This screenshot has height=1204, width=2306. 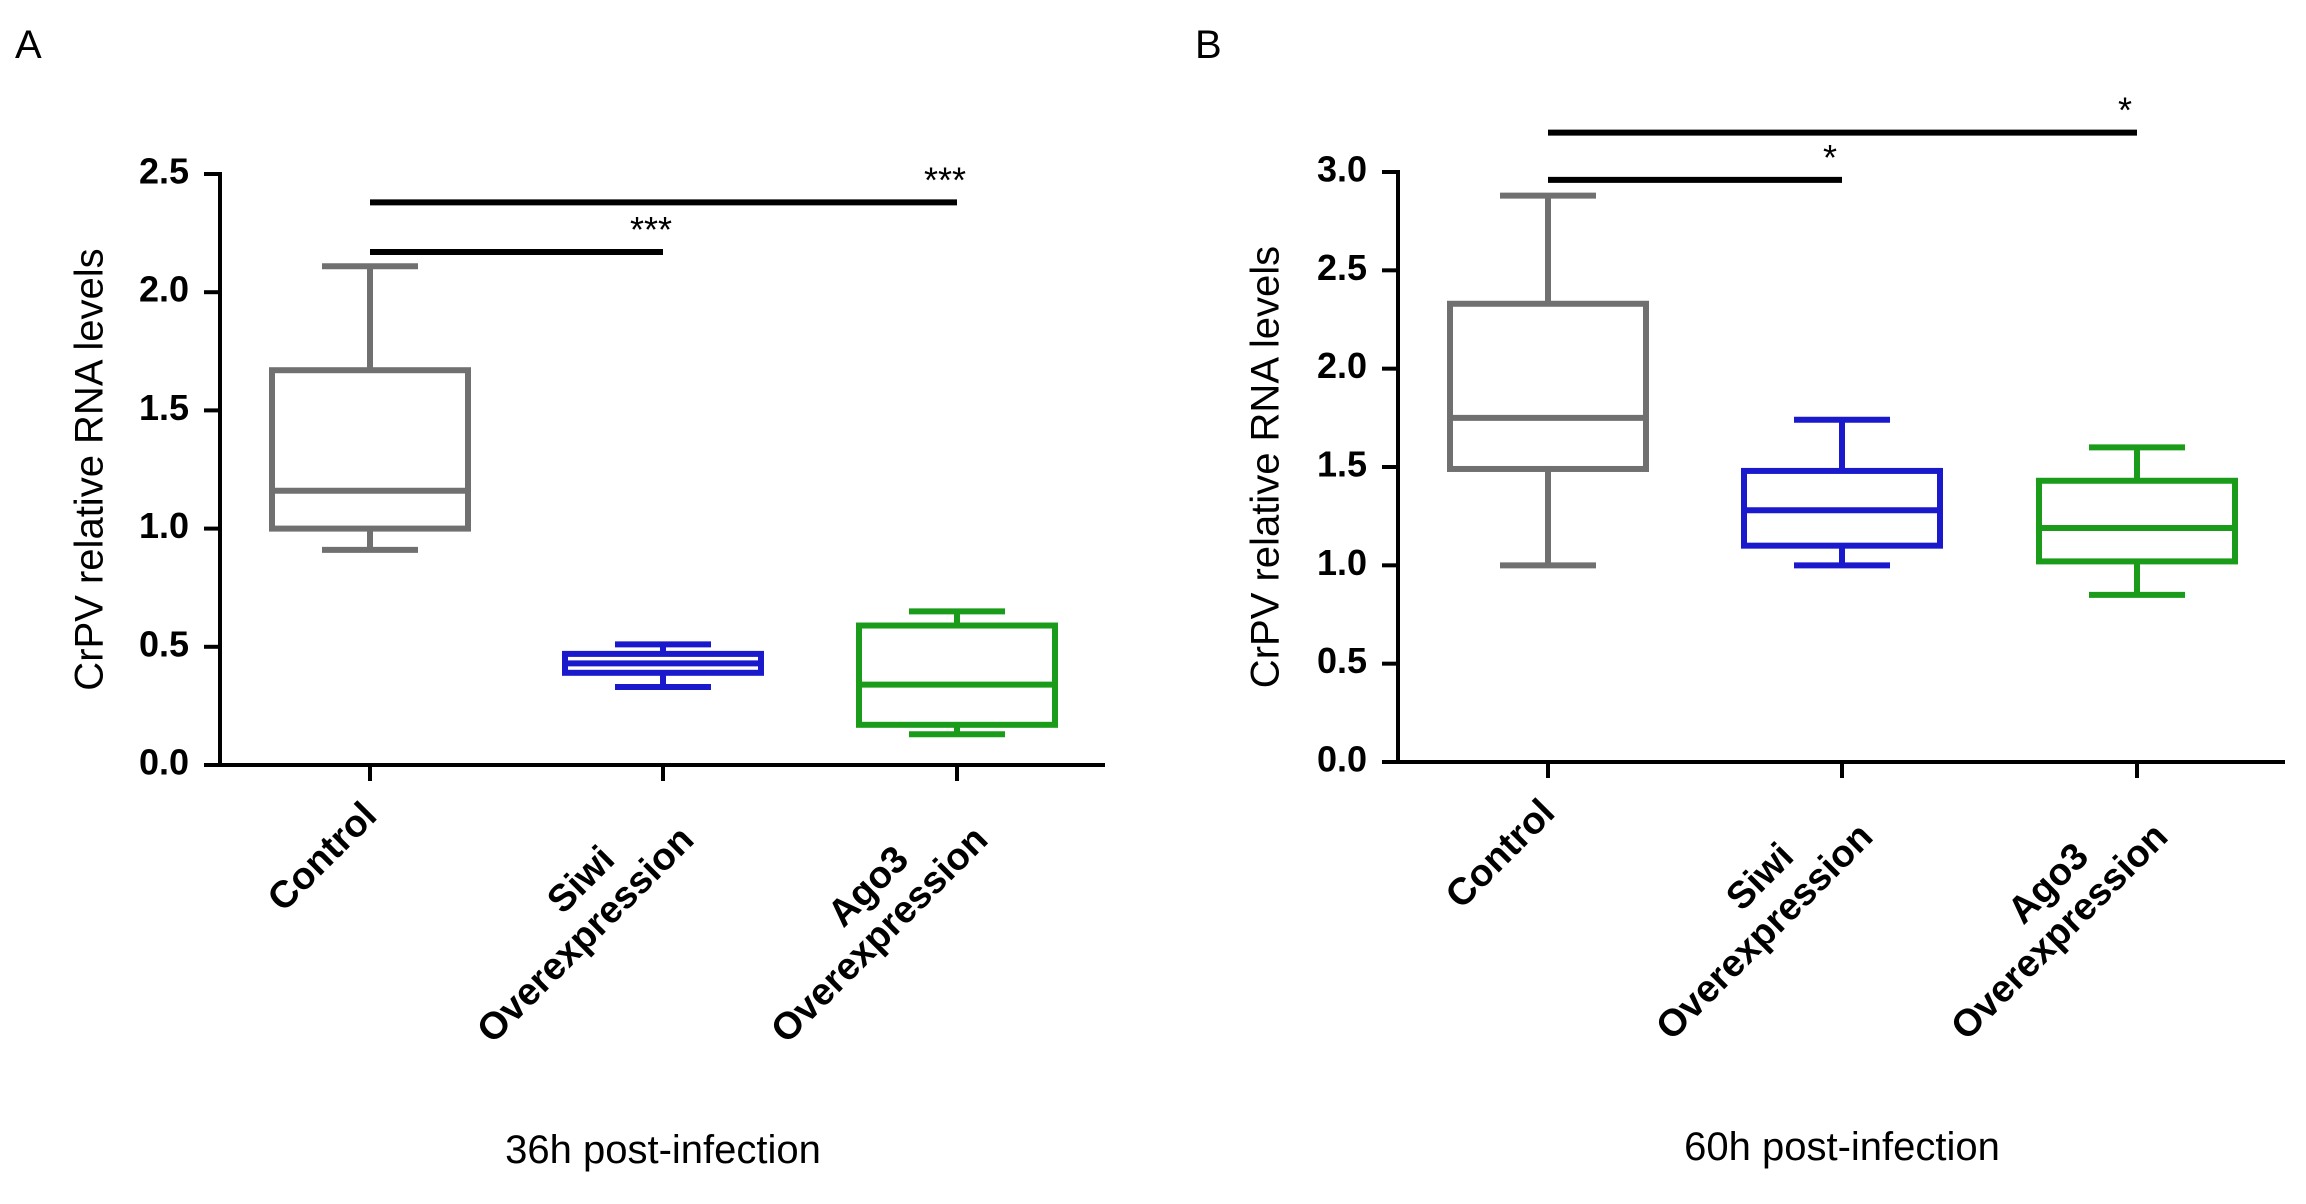 I want to click on panel-letter: A, so click(x=28, y=45).